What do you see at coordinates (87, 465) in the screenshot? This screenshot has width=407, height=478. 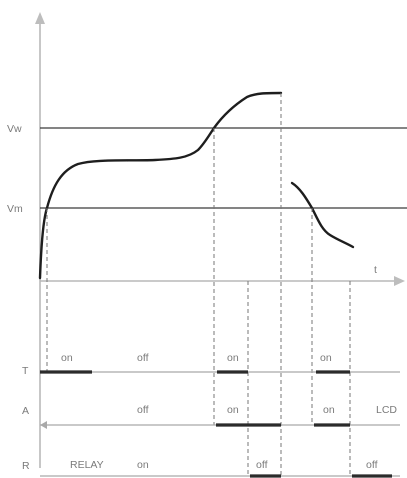 I see `r-relay-label: RELAY` at bounding box center [87, 465].